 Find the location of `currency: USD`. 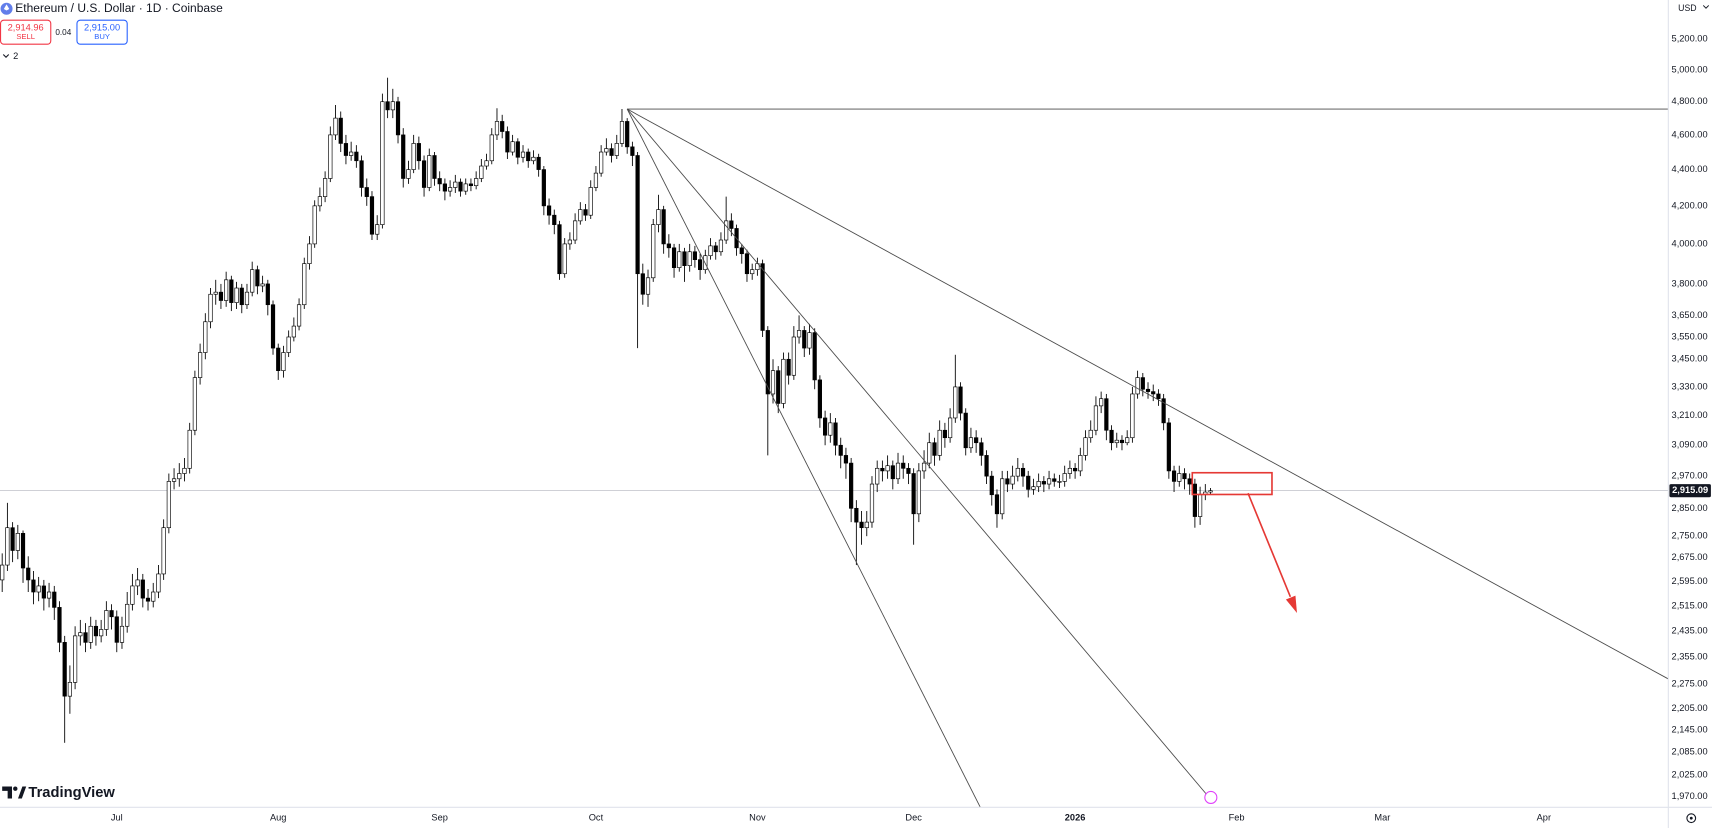

currency: USD is located at coordinates (1687, 8).